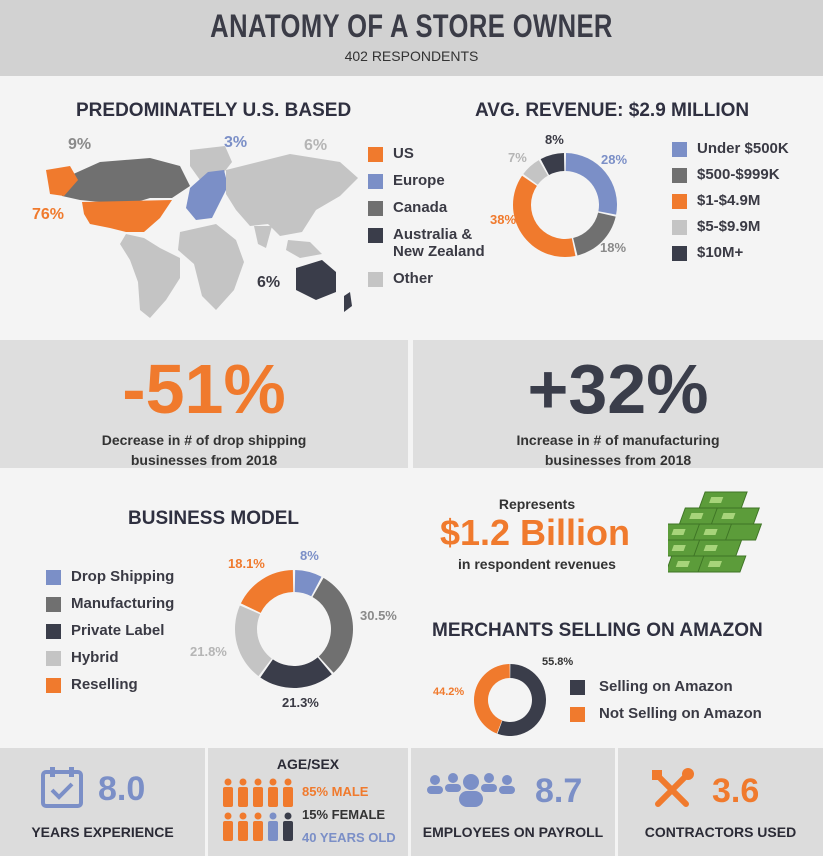 The height and width of the screenshot is (856, 823). Describe the element at coordinates (666, 713) in the screenshot. I see `legend-not-selling: Not Selling on Amazon` at that location.